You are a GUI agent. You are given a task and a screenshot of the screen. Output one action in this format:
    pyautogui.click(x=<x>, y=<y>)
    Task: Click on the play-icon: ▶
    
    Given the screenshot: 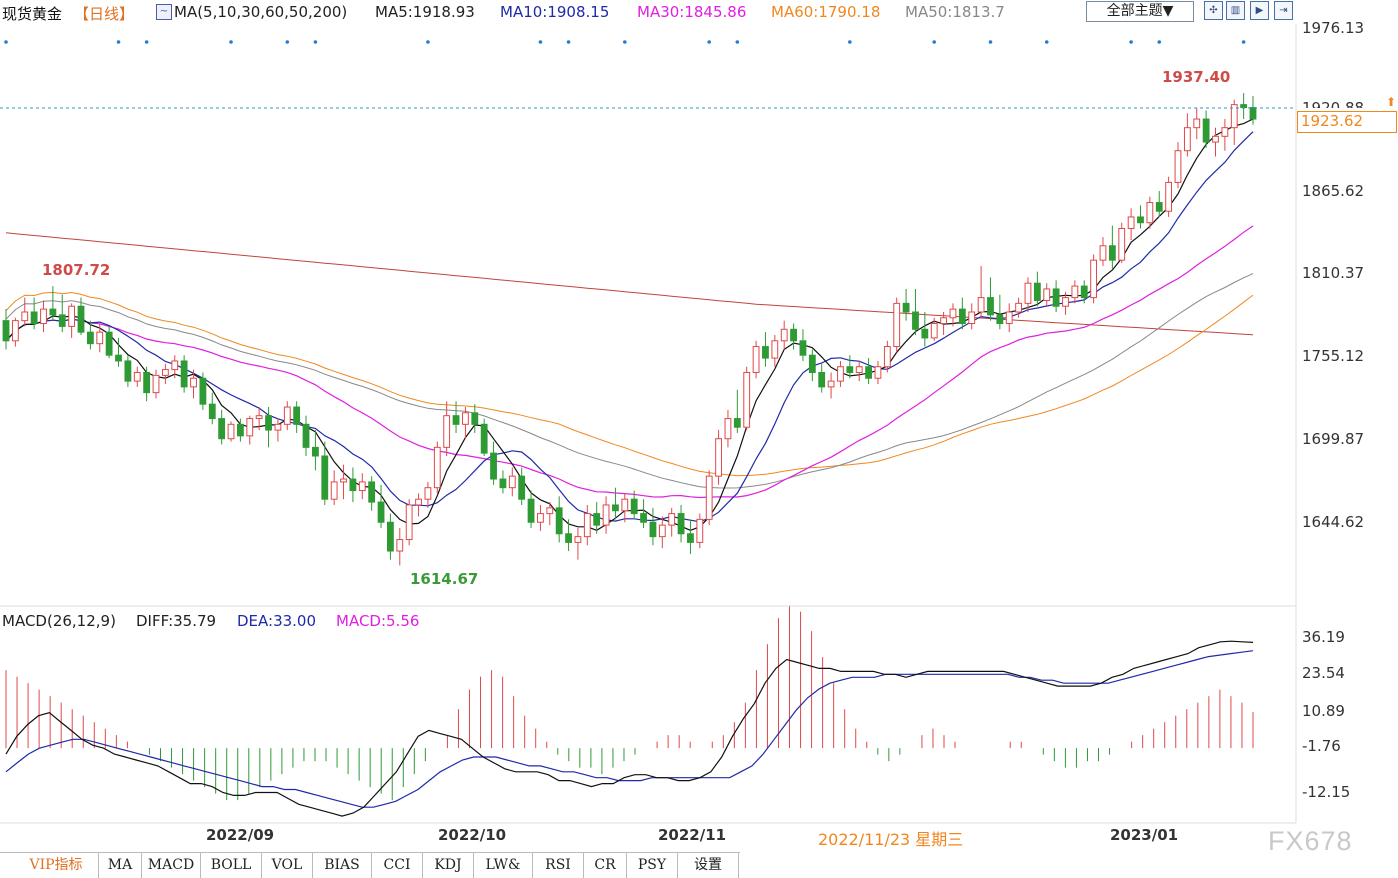 What is the action you would take?
    pyautogui.click(x=1259, y=10)
    